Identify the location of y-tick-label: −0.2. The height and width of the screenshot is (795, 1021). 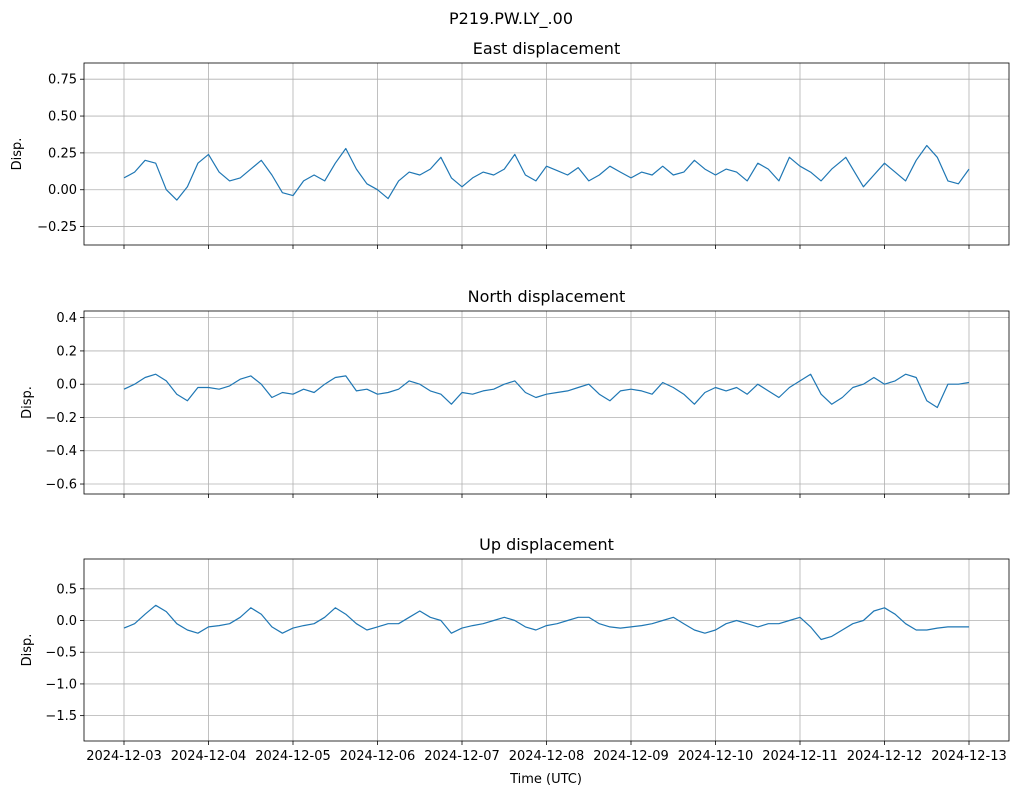
(61, 418).